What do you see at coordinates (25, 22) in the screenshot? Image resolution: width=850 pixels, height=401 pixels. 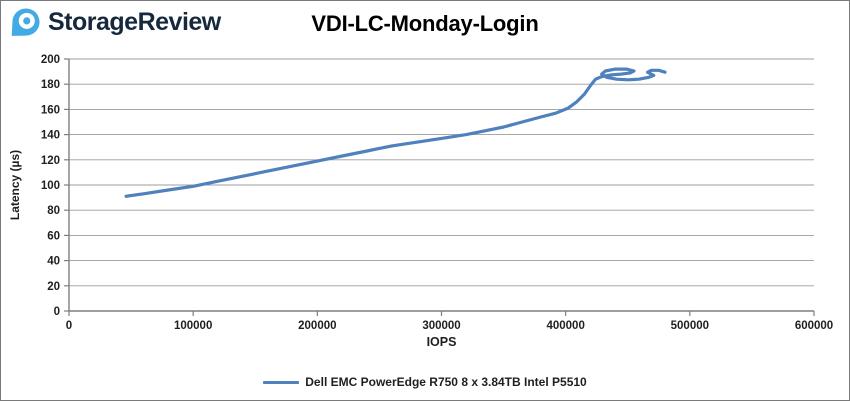 I see `storagereview-logo-icon` at bounding box center [25, 22].